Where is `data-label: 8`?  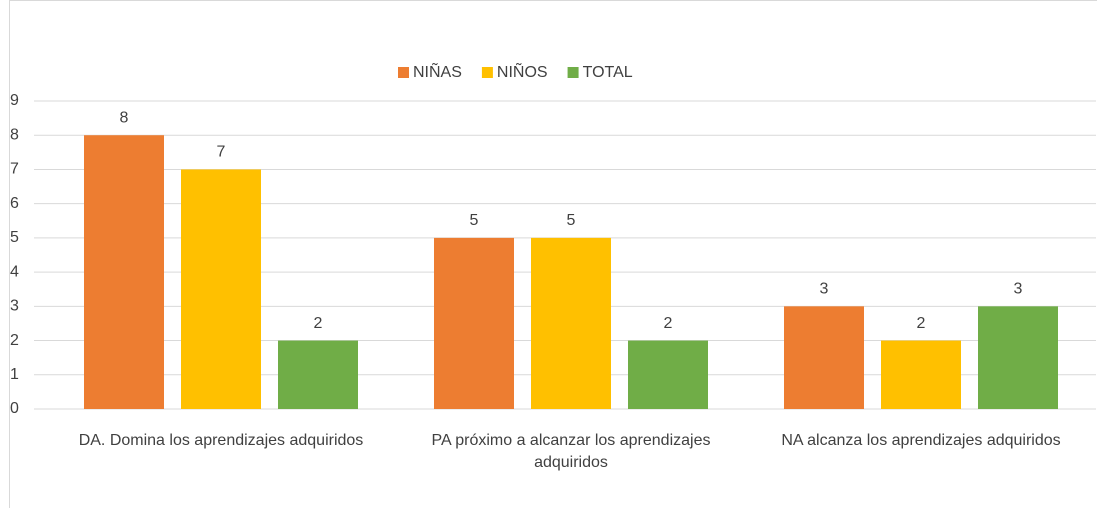
data-label: 8 is located at coordinates (124, 117).